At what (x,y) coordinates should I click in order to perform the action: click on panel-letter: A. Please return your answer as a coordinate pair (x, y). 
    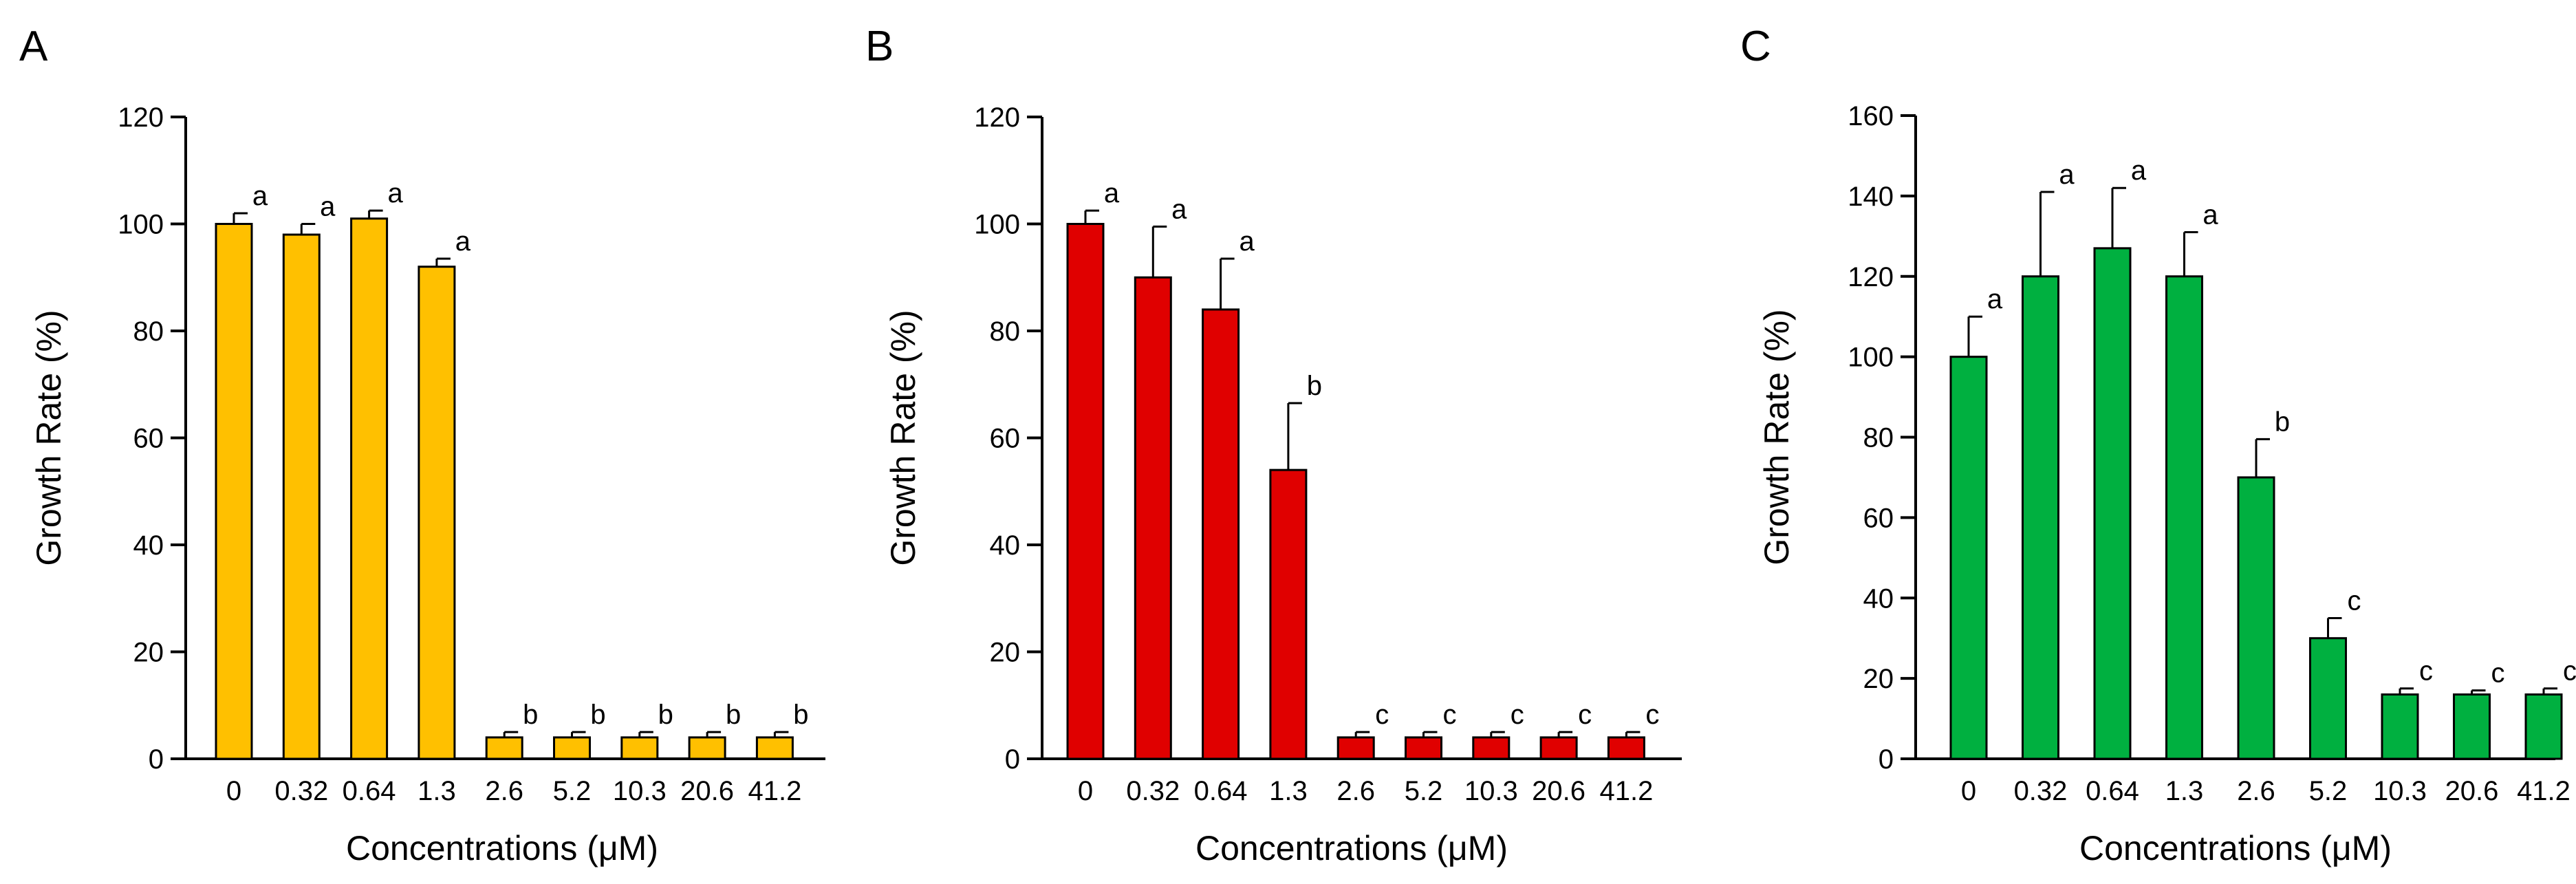
    Looking at the image, I should click on (33, 46).